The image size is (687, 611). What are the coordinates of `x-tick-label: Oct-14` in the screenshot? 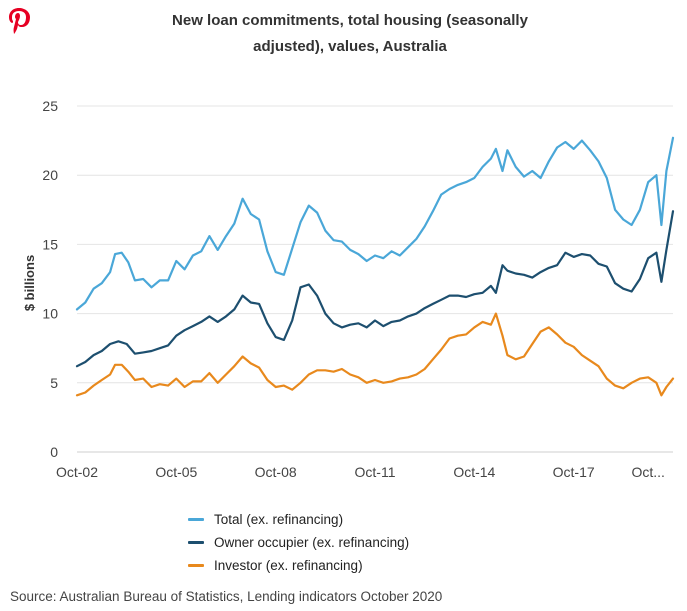 It's located at (474, 472).